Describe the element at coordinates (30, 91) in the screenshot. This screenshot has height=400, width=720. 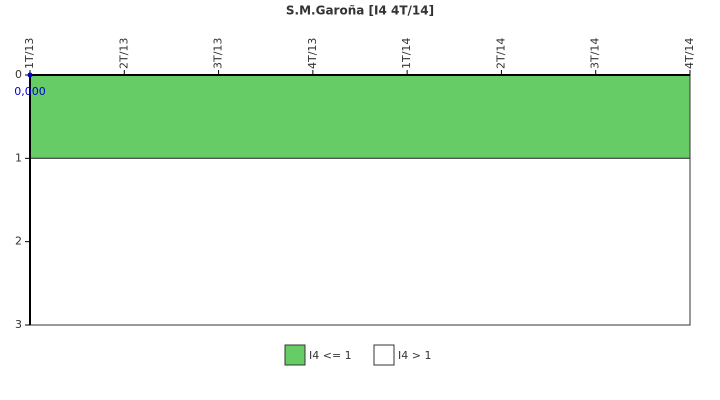
I see `value-label: 0,000` at that location.